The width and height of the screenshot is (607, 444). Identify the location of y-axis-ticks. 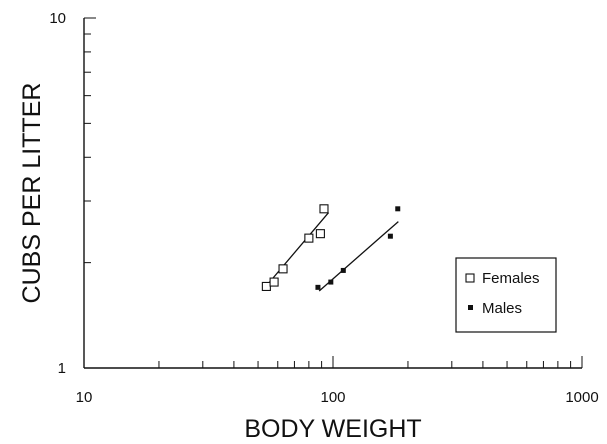
(90, 193).